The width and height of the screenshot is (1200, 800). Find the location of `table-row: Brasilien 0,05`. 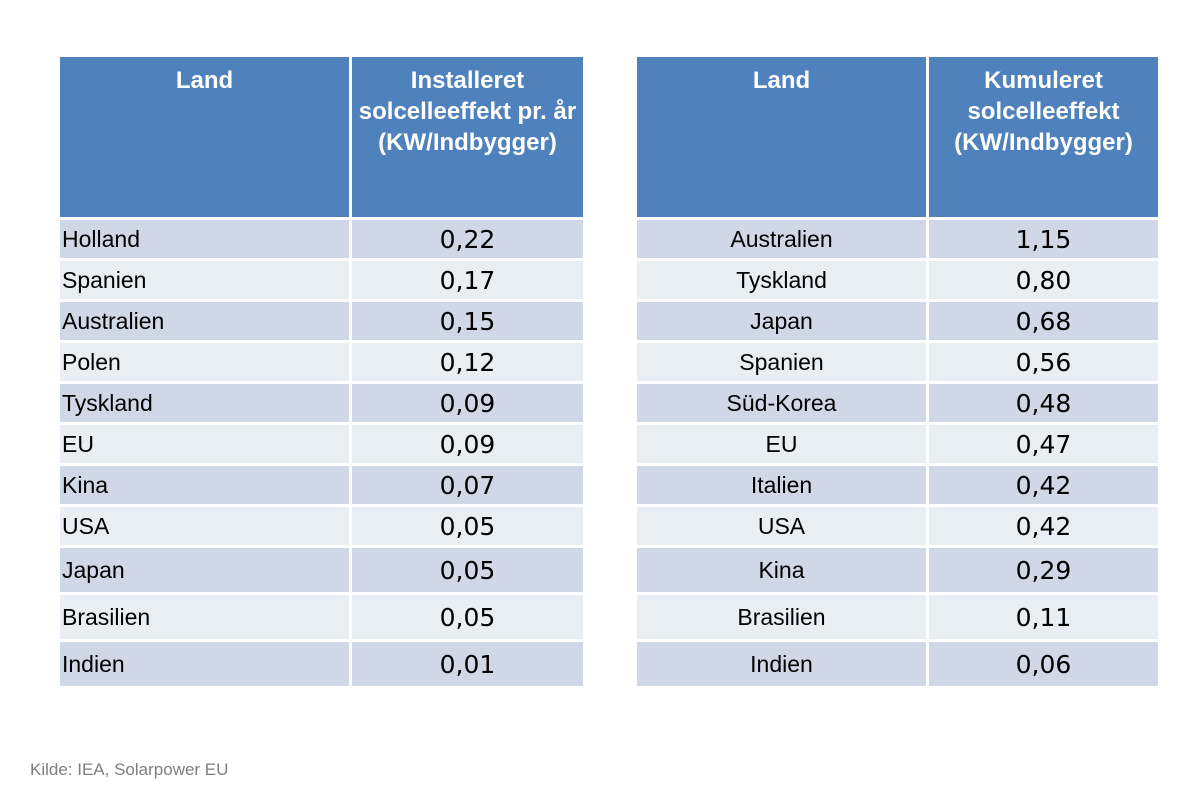

table-row: Brasilien 0,05 is located at coordinates (321, 617).